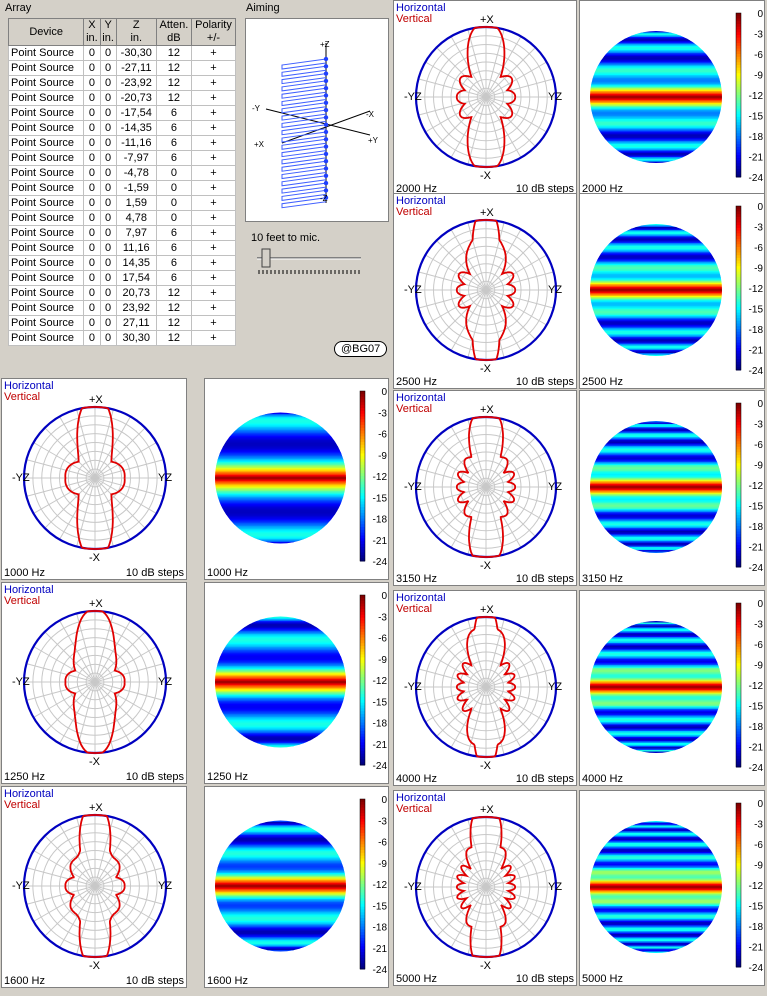 The image size is (767, 996). What do you see at coordinates (174, 218) in the screenshot?
I see `atten-cell: 0` at bounding box center [174, 218].